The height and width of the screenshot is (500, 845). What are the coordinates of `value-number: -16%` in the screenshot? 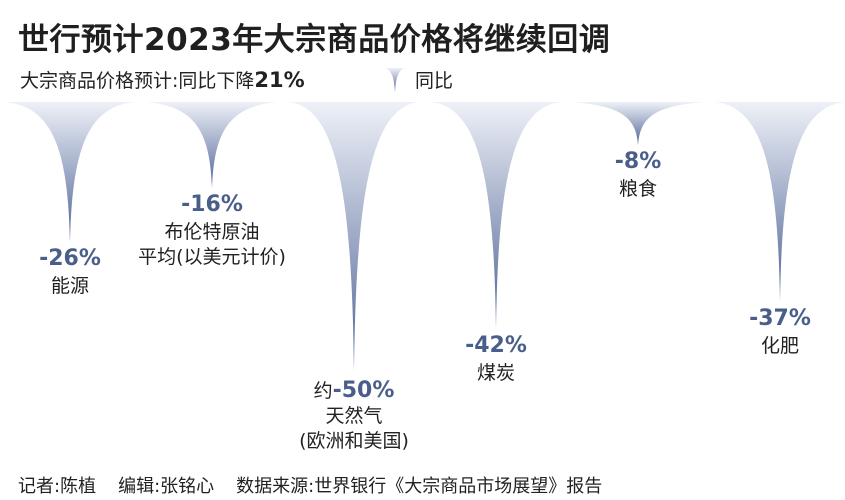 It's located at (212, 205).